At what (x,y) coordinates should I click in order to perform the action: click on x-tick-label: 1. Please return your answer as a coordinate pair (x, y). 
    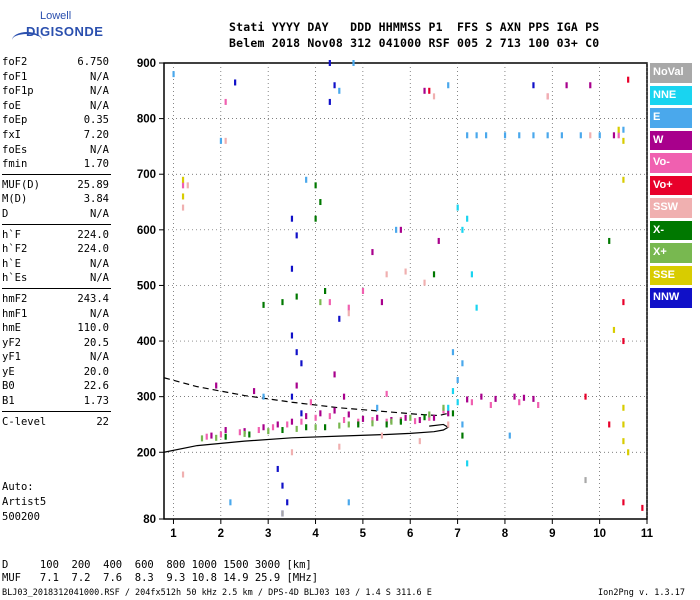
    Looking at the image, I should click on (173, 534).